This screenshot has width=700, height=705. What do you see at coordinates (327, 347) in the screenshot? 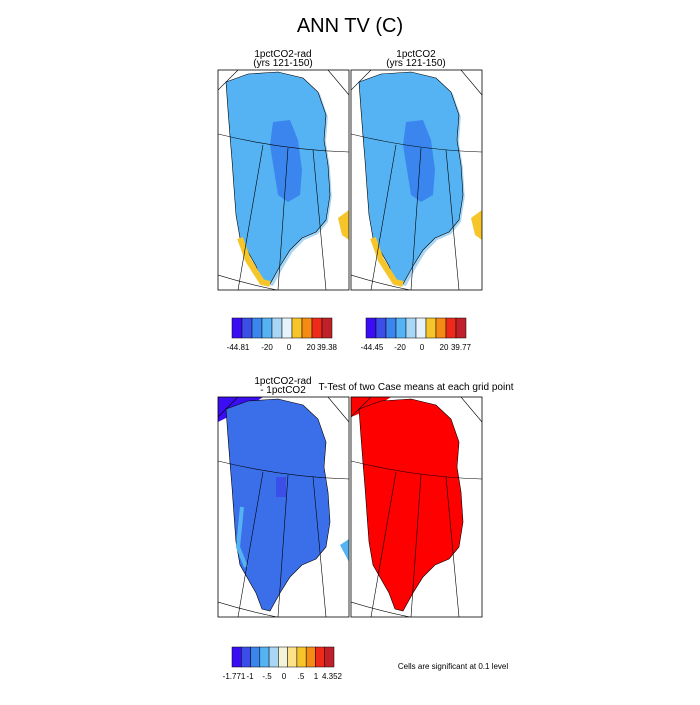
I see `colorbar-label: 39.38` at bounding box center [327, 347].